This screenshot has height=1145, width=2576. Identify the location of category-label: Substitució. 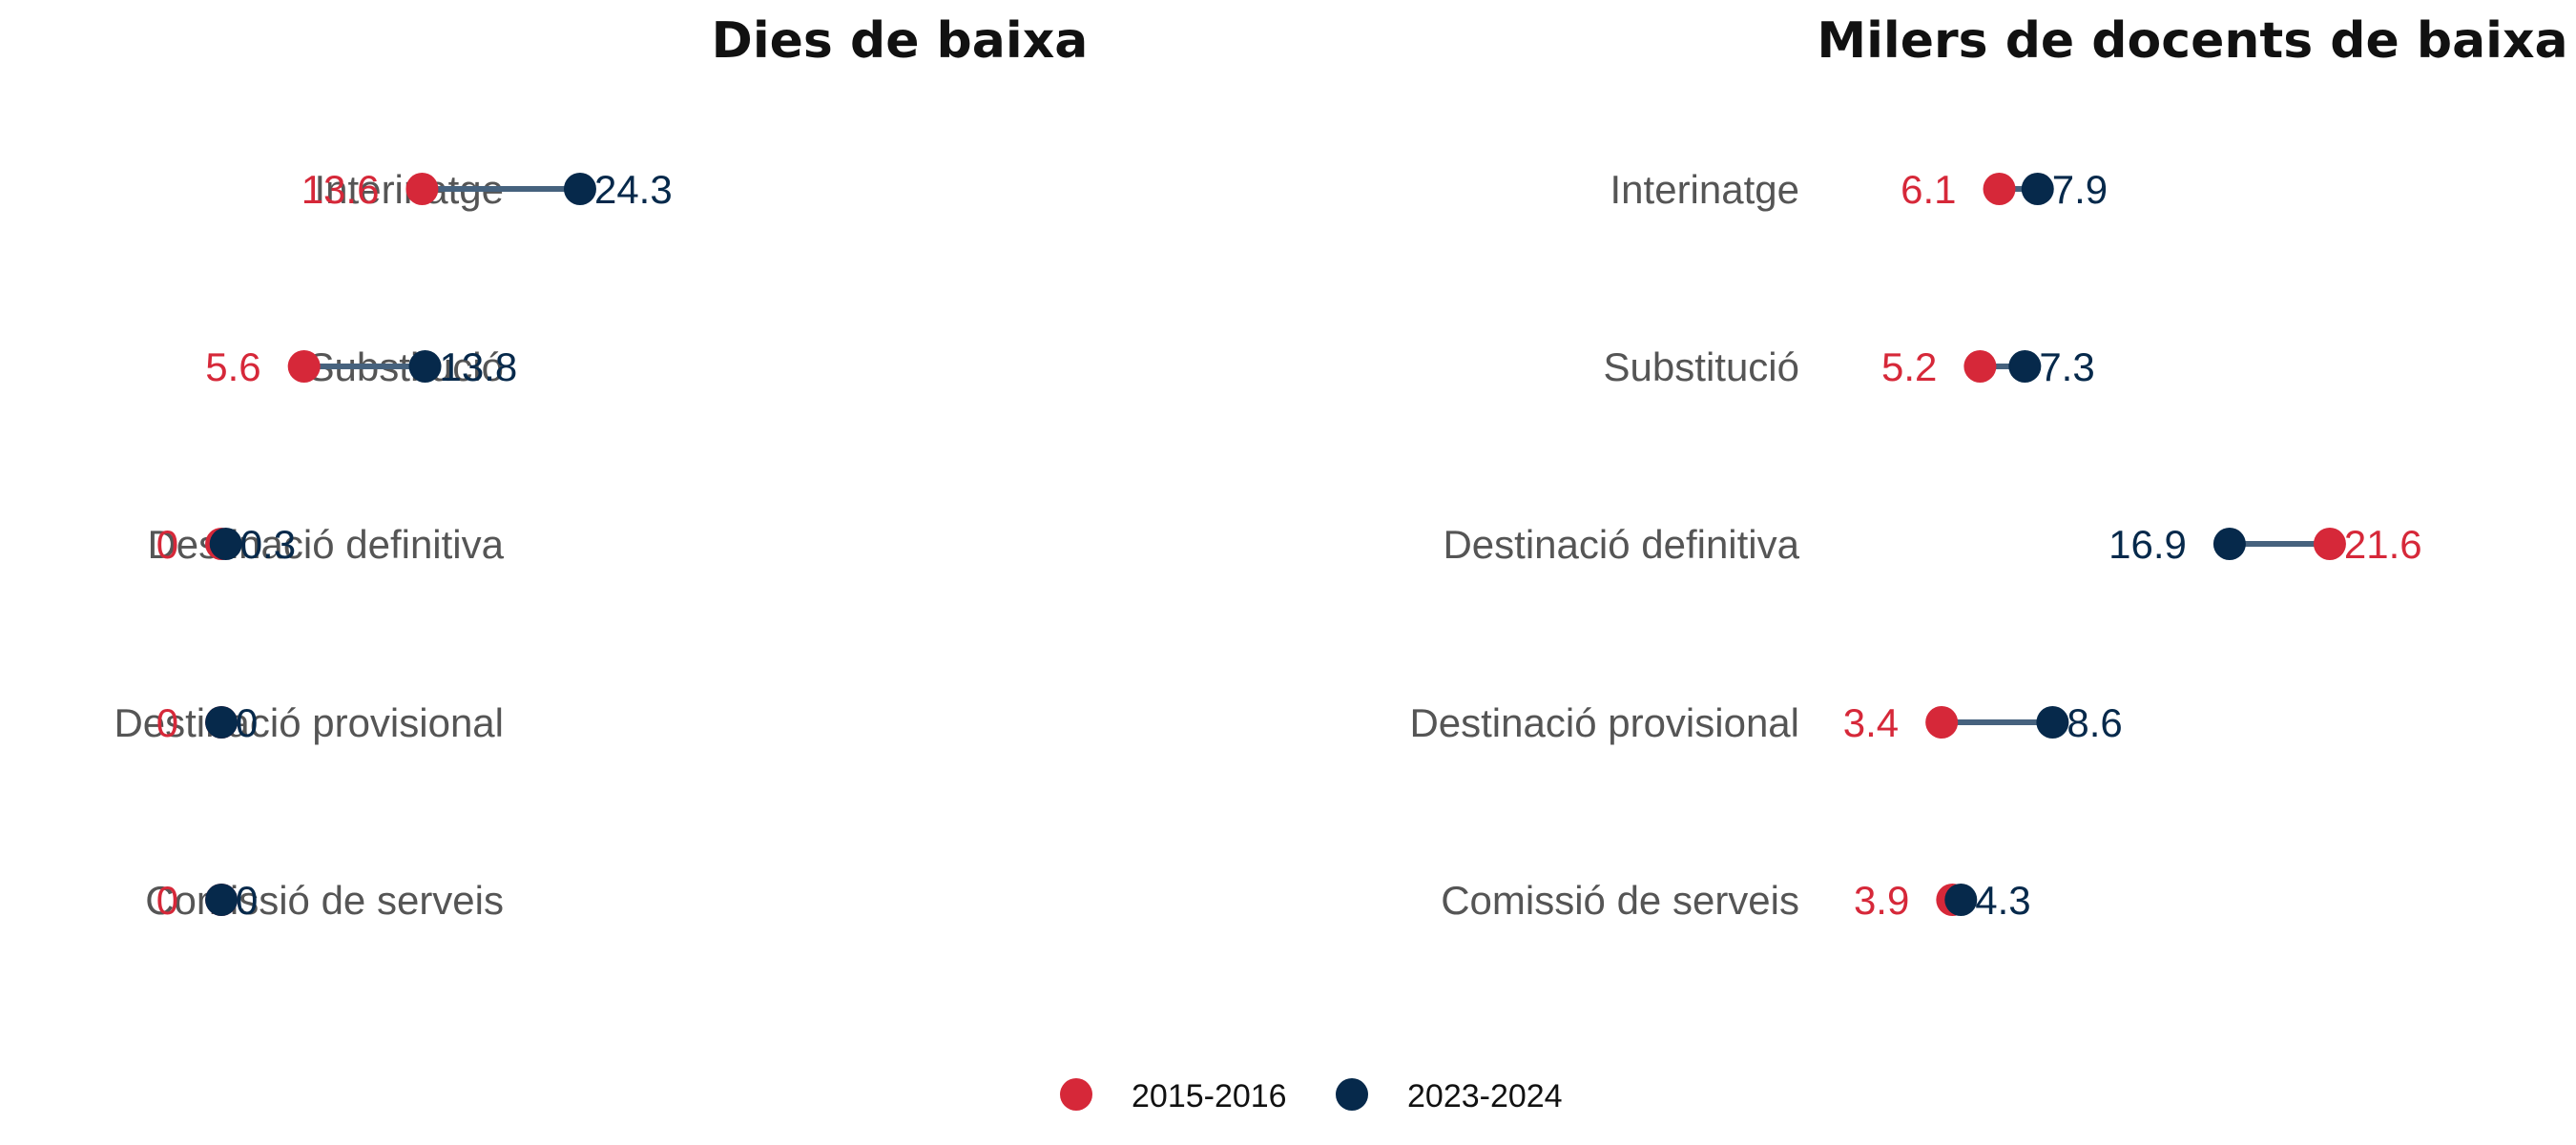
(1701, 366).